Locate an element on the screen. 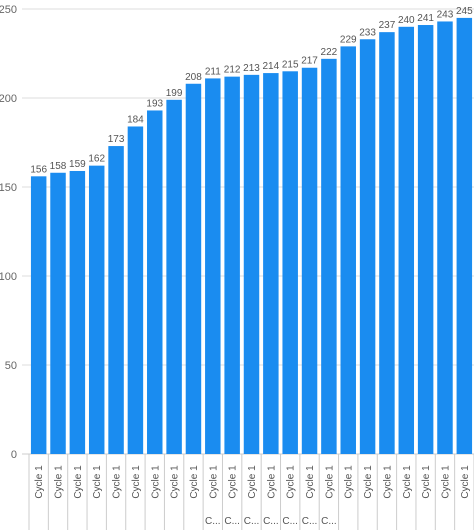  data-label: 245 is located at coordinates (464, 11).